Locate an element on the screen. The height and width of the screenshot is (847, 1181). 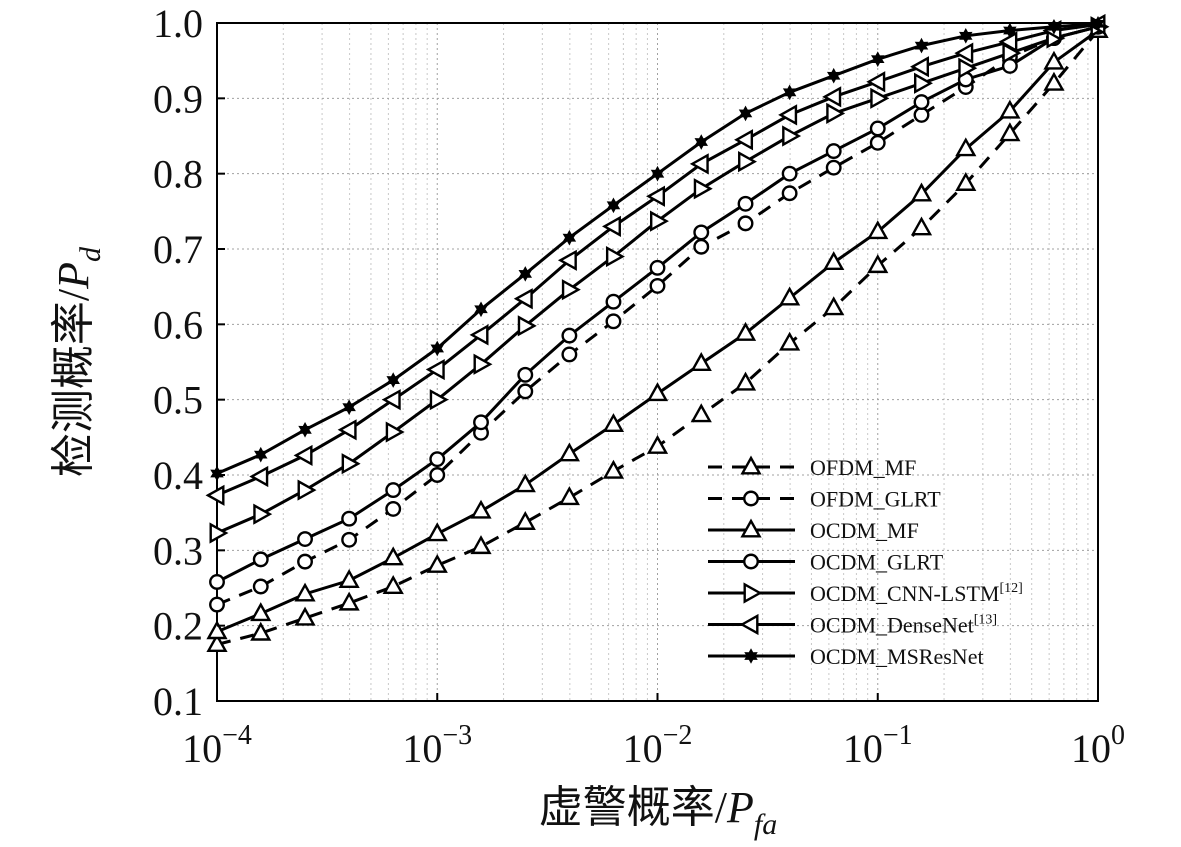
x-axis-title-symbol: P is located at coordinates (740, 807).